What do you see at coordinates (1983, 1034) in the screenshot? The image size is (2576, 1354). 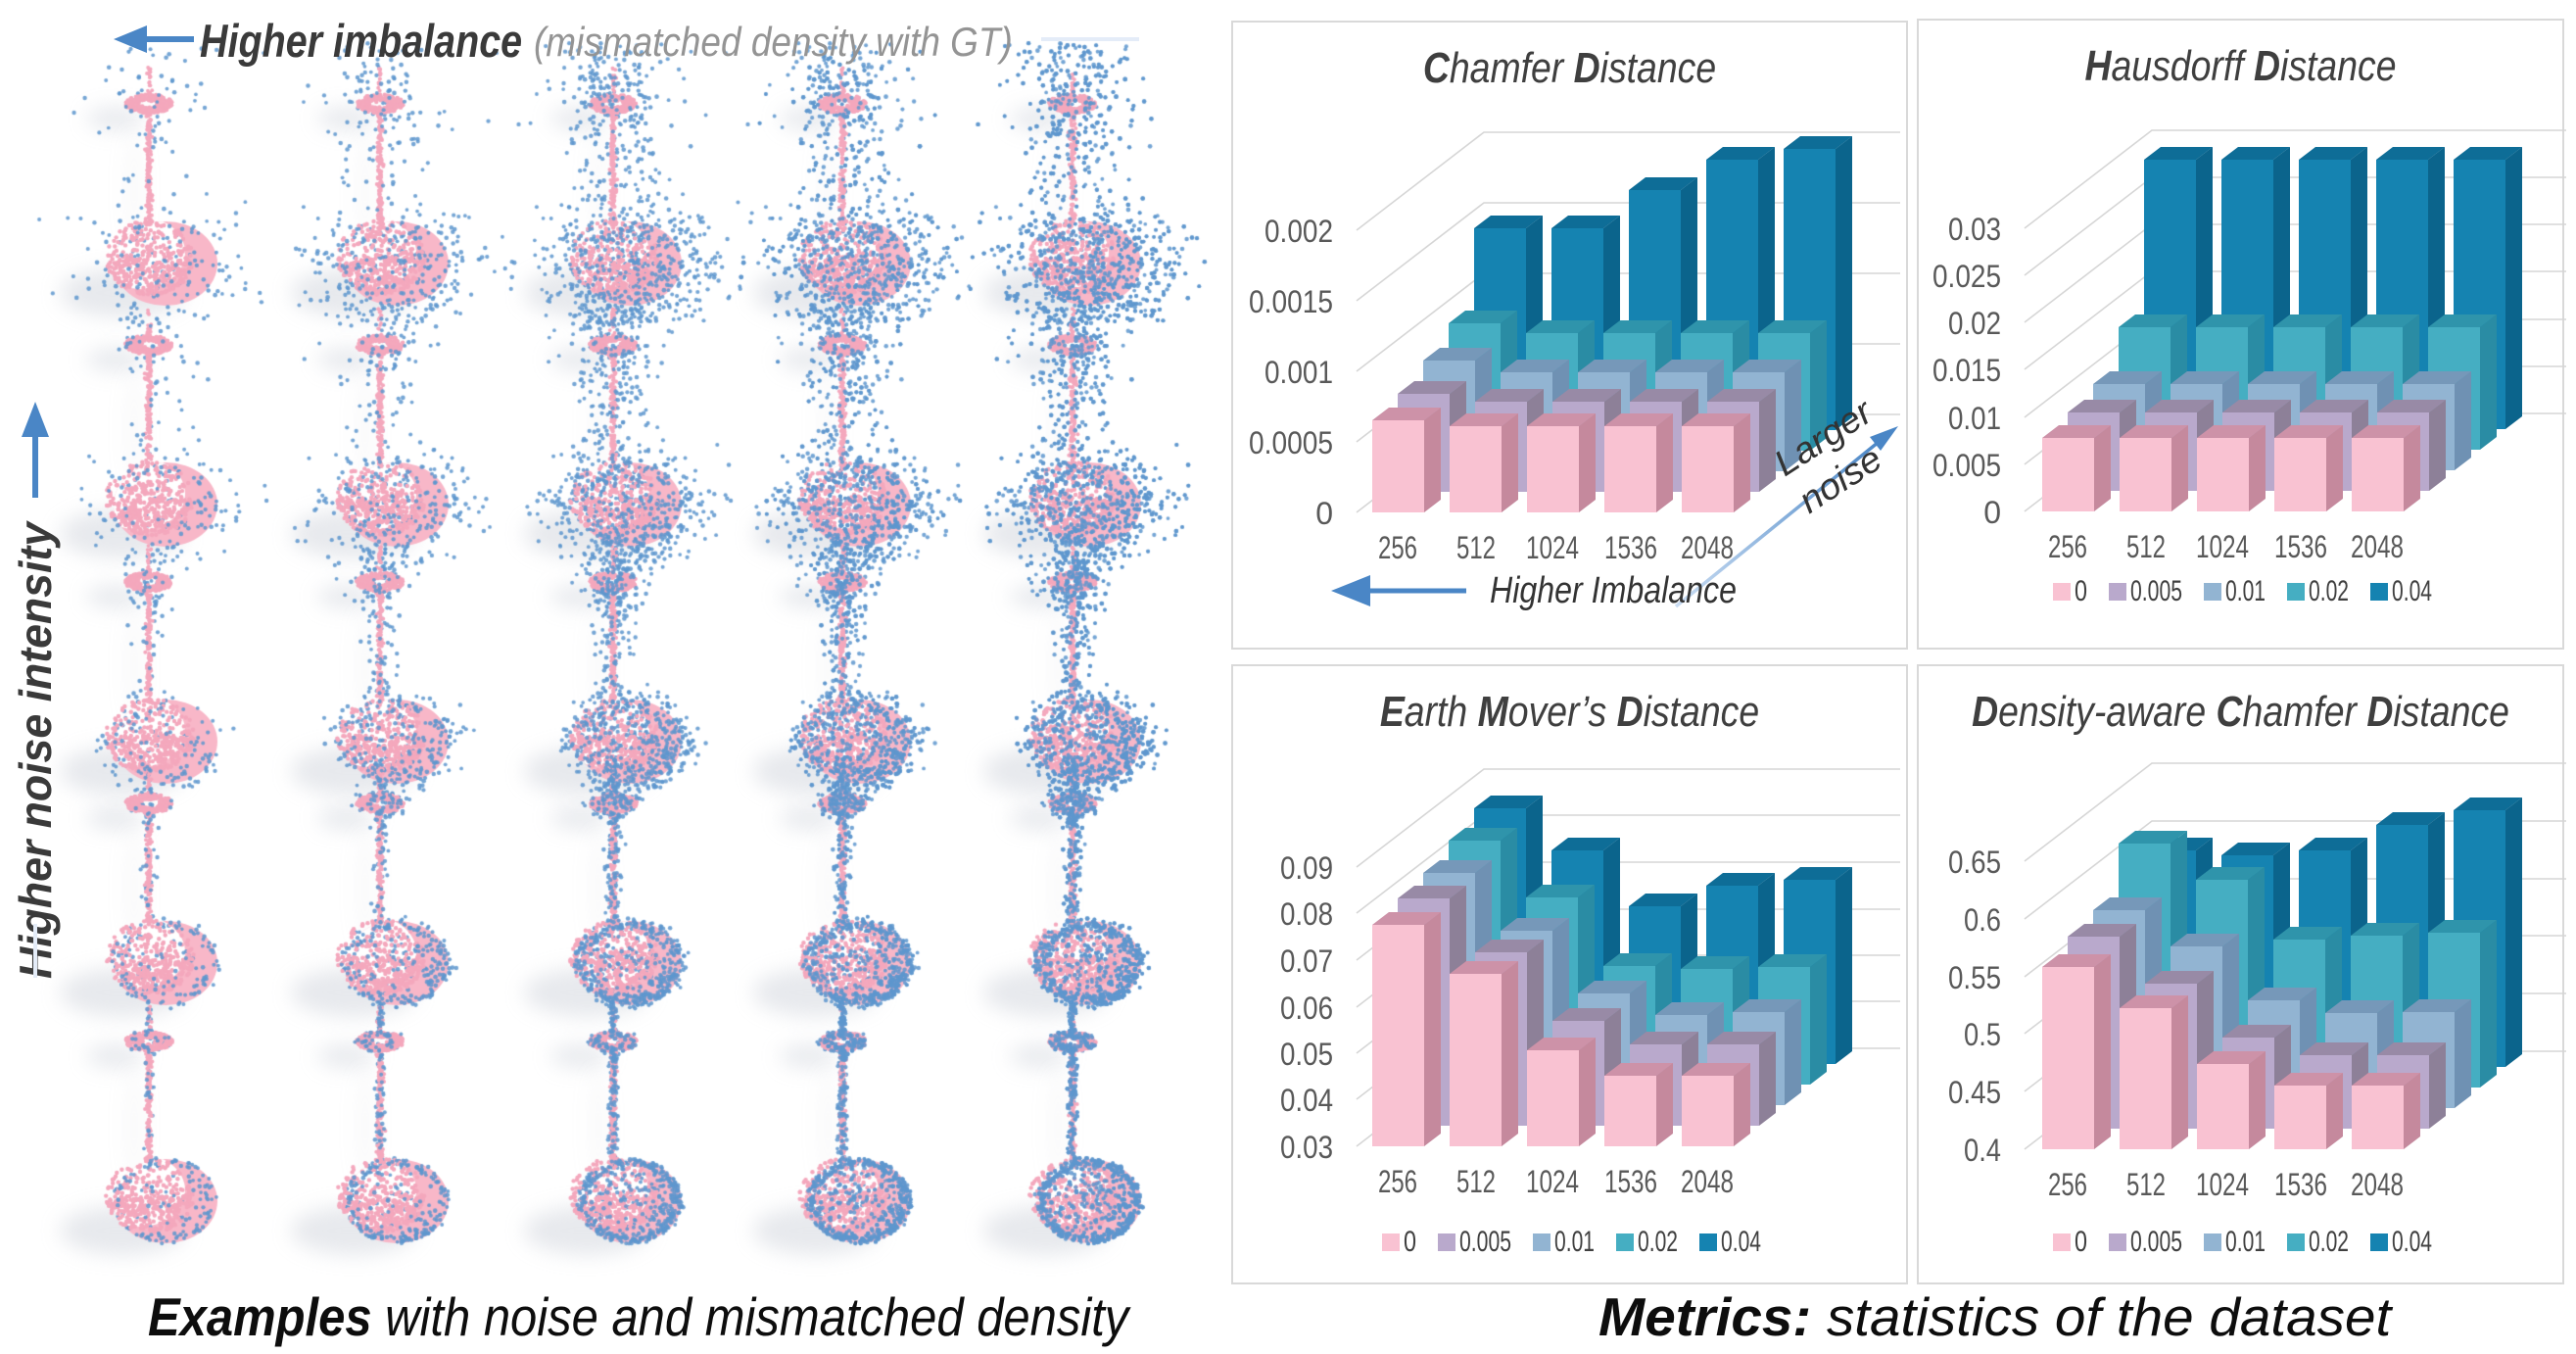 I see `svg-text: 0.5` at bounding box center [1983, 1034].